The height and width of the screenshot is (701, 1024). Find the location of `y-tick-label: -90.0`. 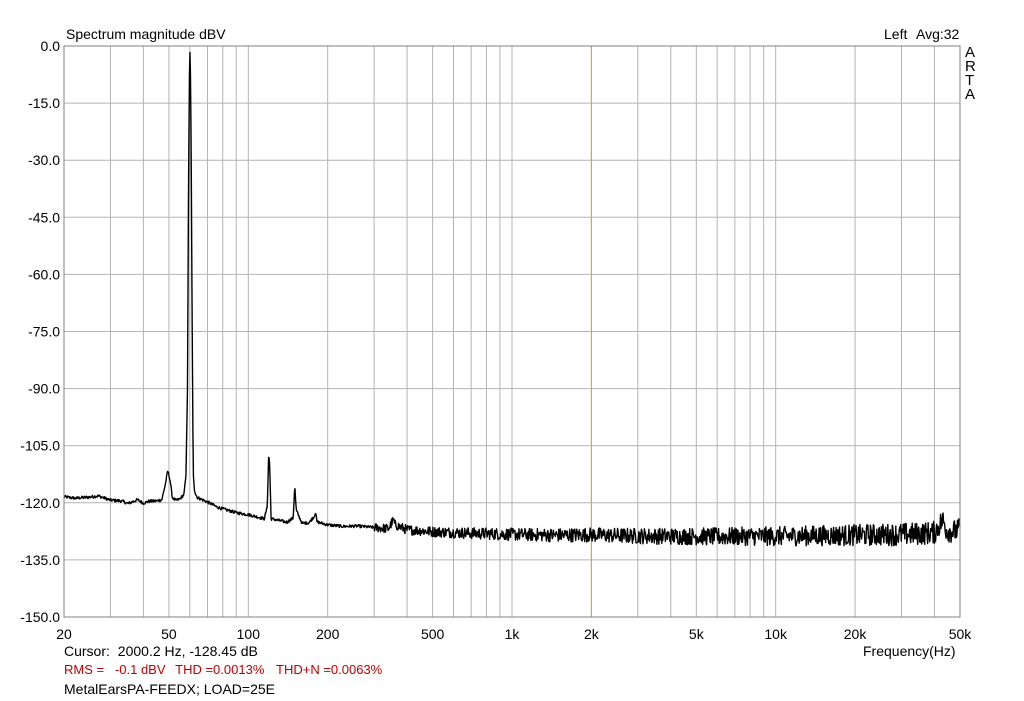

y-tick-label: -90.0 is located at coordinates (44, 389).